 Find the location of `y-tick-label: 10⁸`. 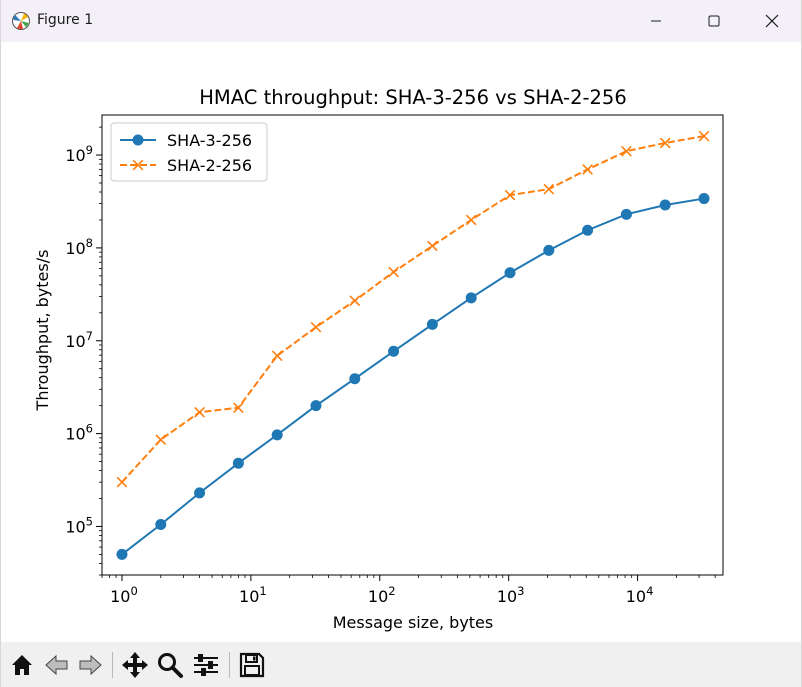

y-tick-label: 10⁸ is located at coordinates (79, 247).